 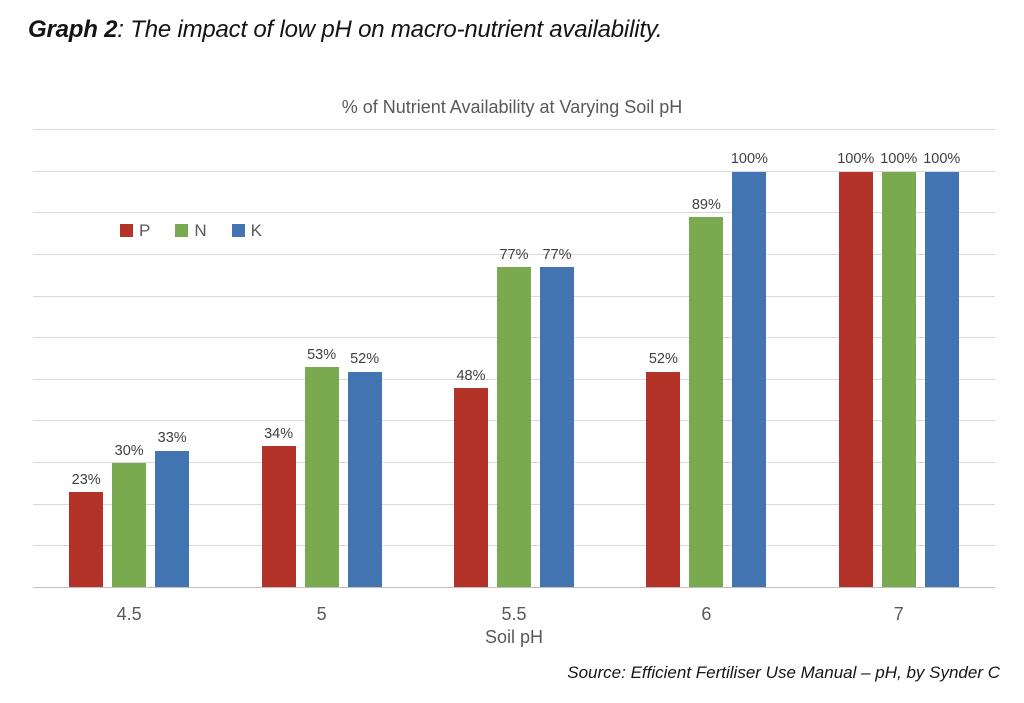 I want to click on bar-group-5: 34% 53% 52%, so click(x=321, y=359).